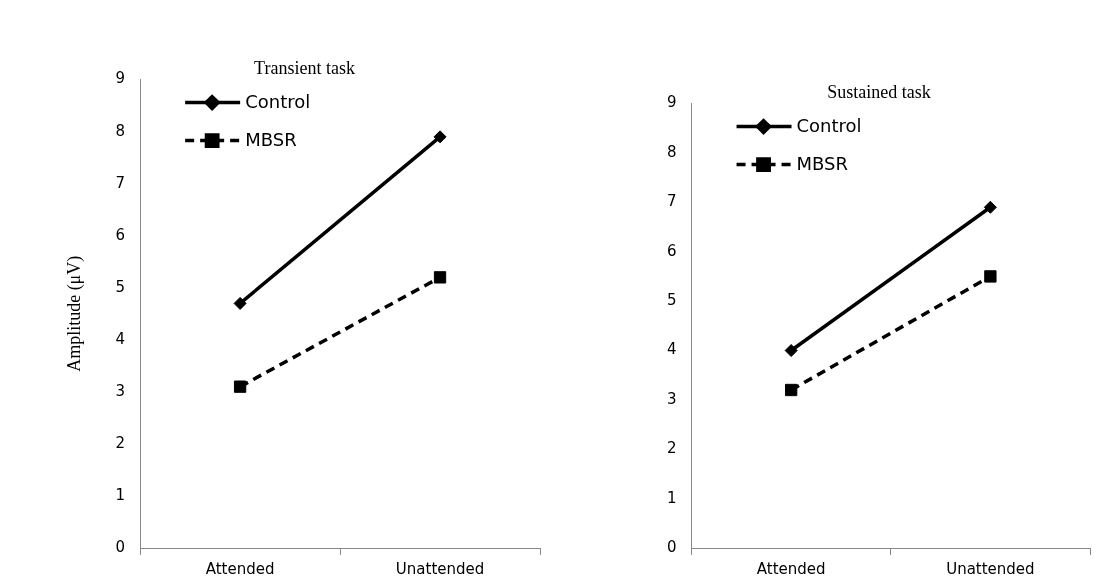  I want to click on chart-title: Transient task, so click(304, 67).